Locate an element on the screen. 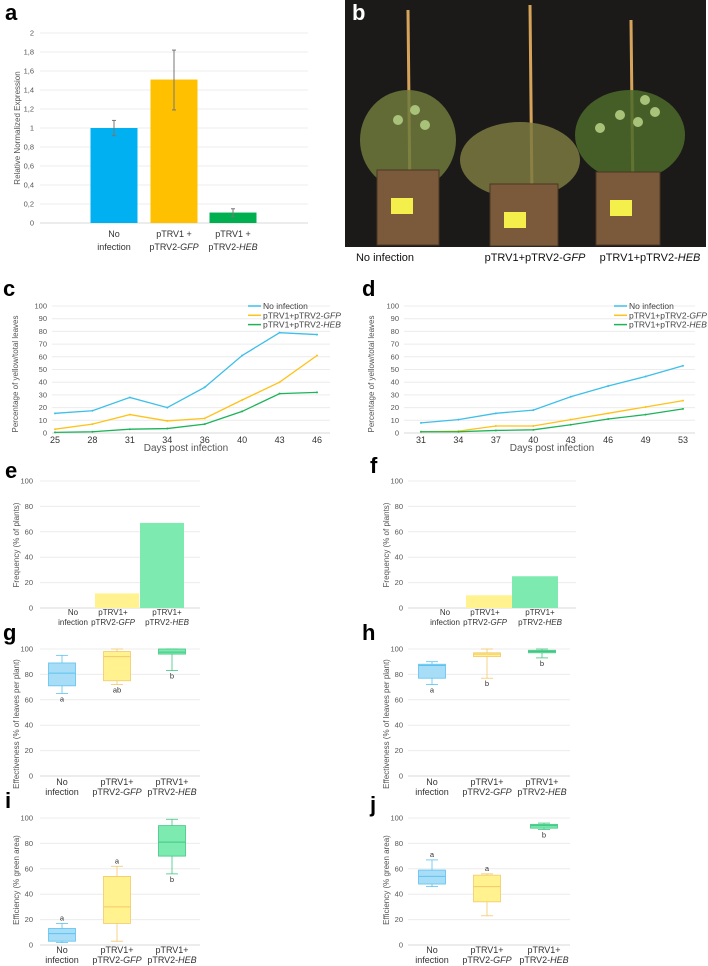 This screenshot has width=708, height=966. y-tick-label: 10 is located at coordinates (43, 420).